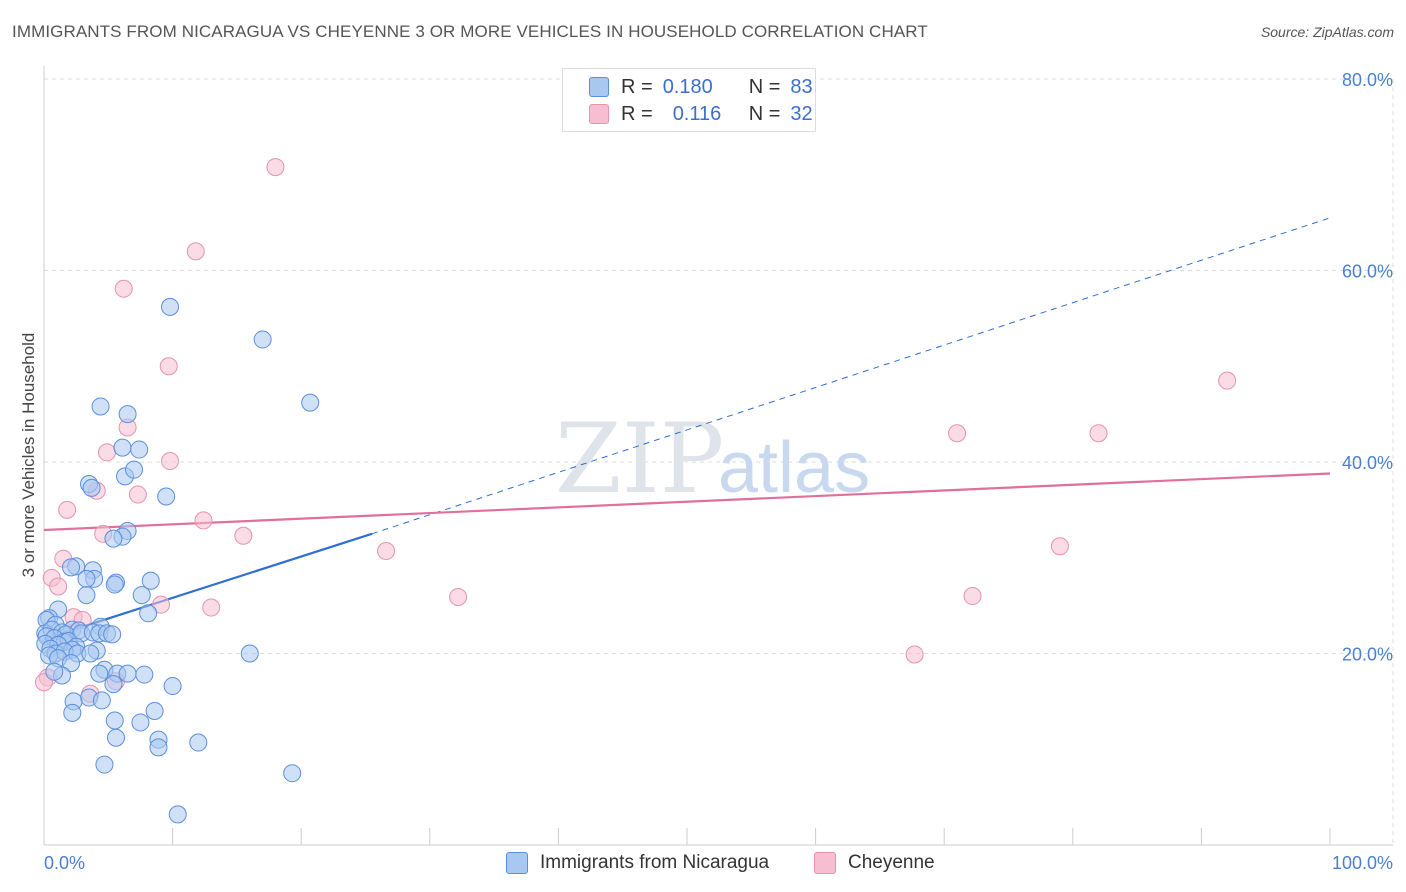  What do you see at coordinates (1367, 80) in the screenshot?
I see `y-tick-label: 80.0%` at bounding box center [1367, 80].